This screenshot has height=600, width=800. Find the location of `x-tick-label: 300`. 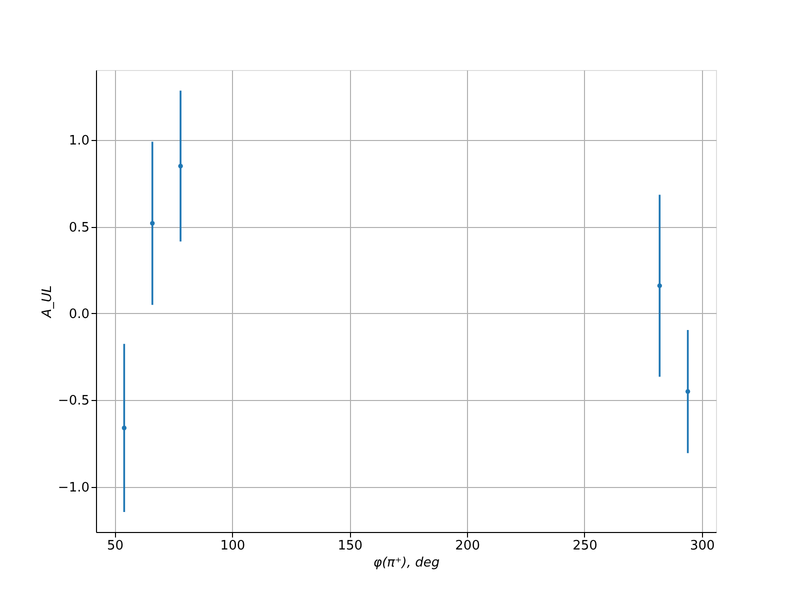

x-tick-label: 300 is located at coordinates (702, 546).